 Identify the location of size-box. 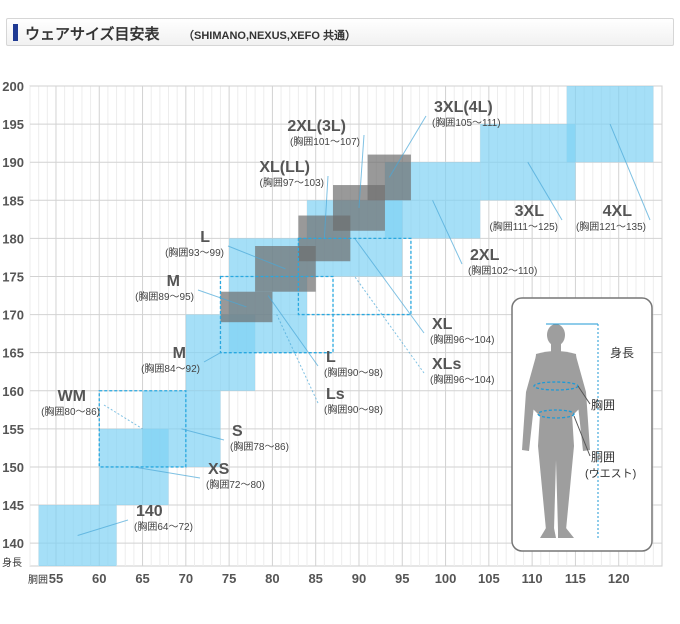
(142, 429).